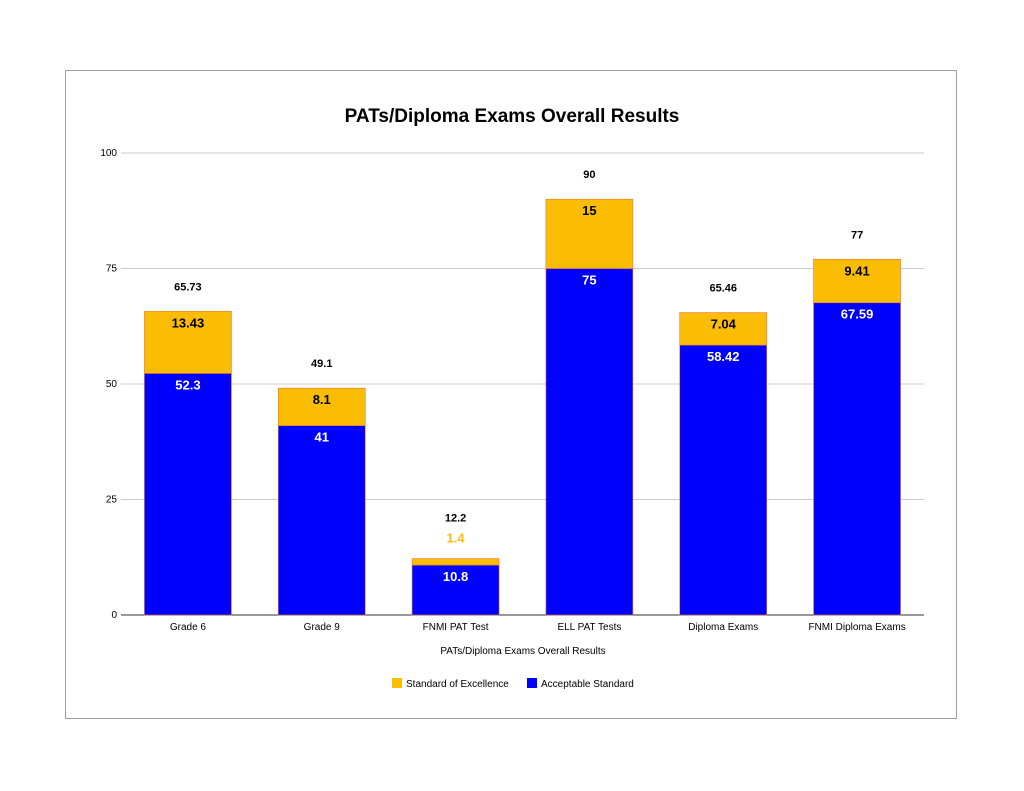  Describe the element at coordinates (723, 289) in the screenshot. I see `bar-total-label: 65.46` at that location.